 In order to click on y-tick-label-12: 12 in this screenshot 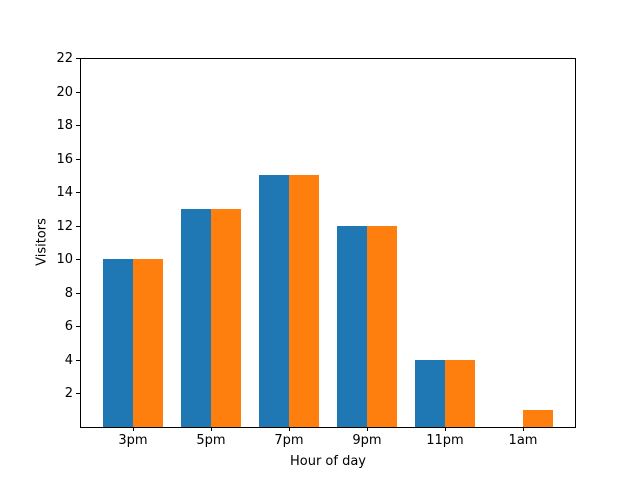, I will do `click(64, 226)`.